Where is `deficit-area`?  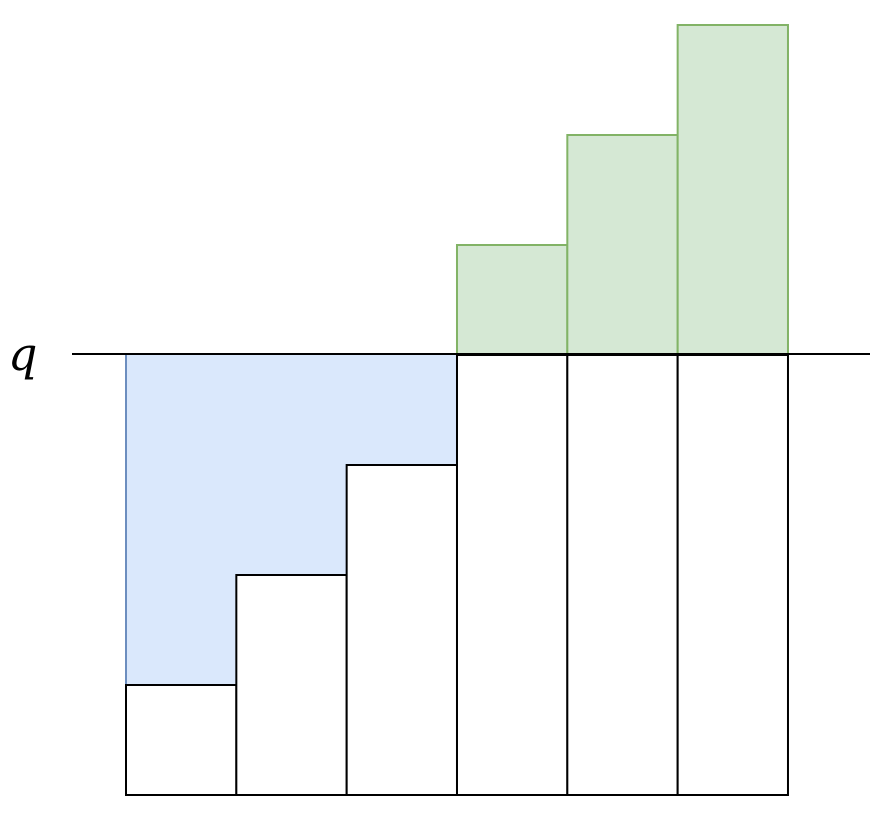 deficit-area is located at coordinates (291, 520).